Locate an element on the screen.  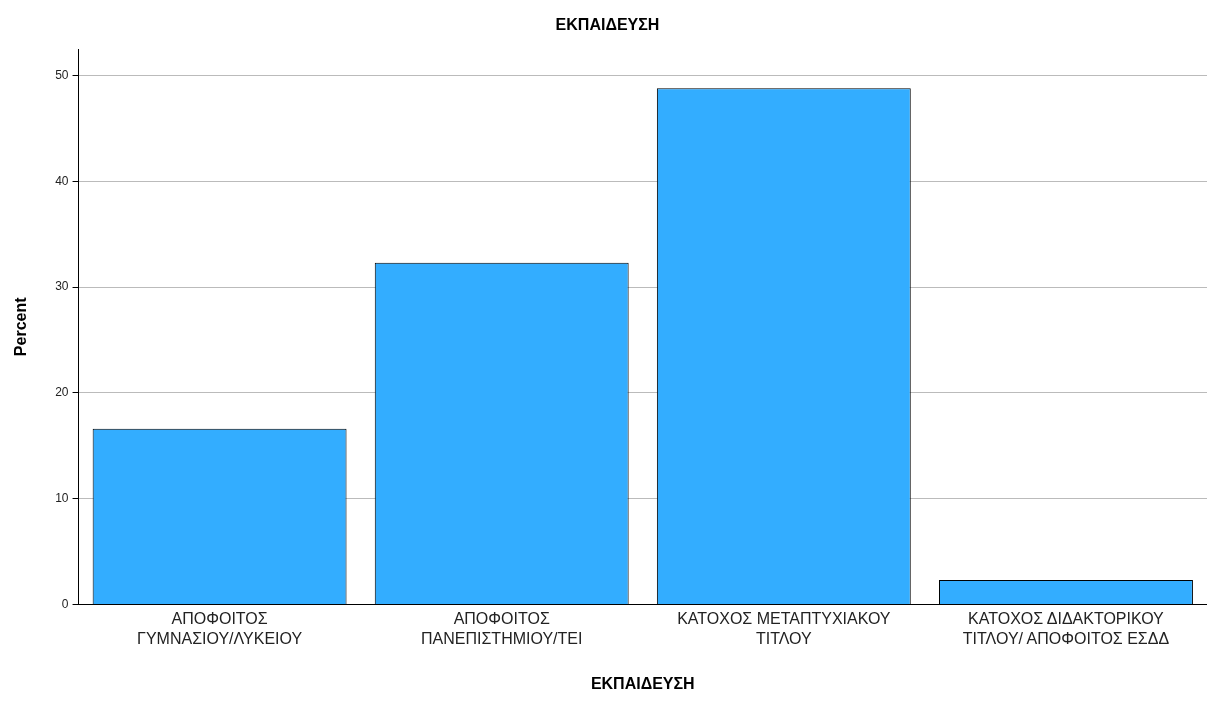
y-tick-label: 30 is located at coordinates (62, 286).